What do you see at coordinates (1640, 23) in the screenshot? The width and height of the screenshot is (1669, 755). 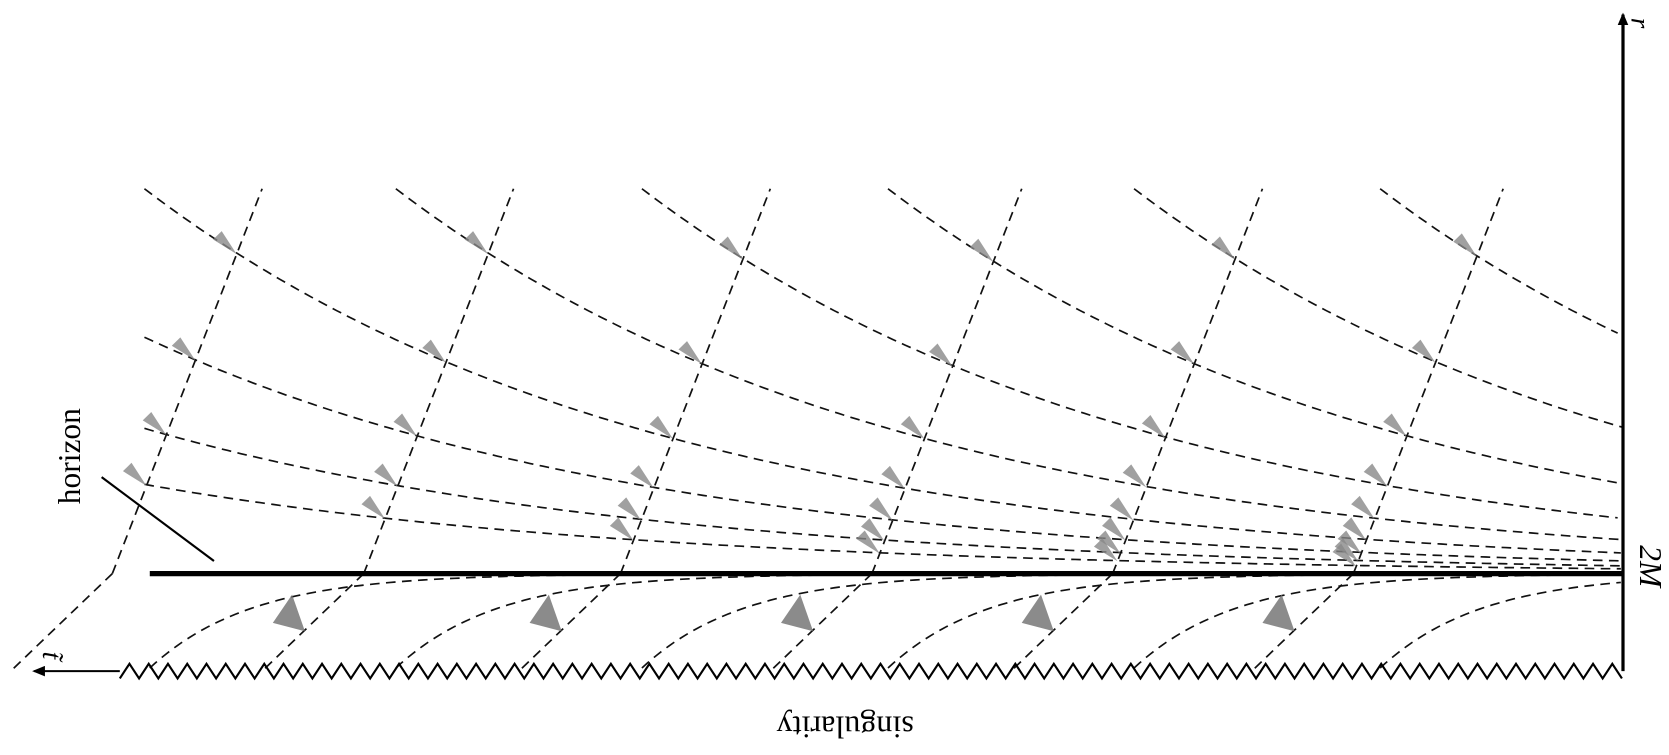 I see `r-label: r` at bounding box center [1640, 23].